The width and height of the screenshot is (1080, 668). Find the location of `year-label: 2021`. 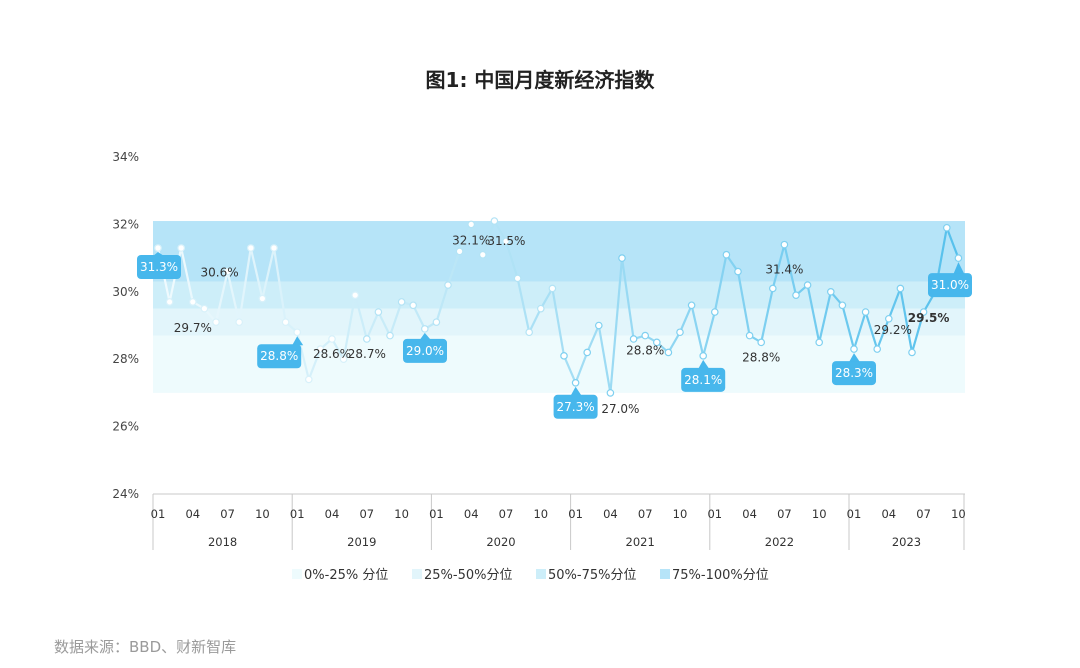

year-label: 2021 is located at coordinates (640, 542).